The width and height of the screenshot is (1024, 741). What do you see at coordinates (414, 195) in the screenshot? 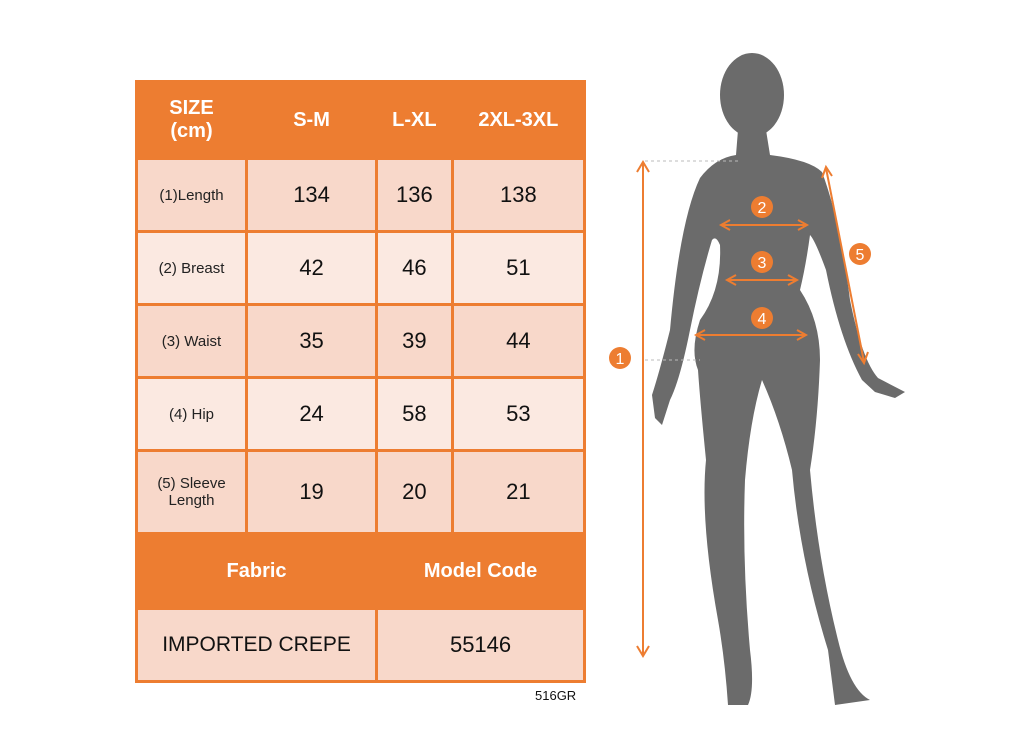
I see `cell: 136` at bounding box center [414, 195].